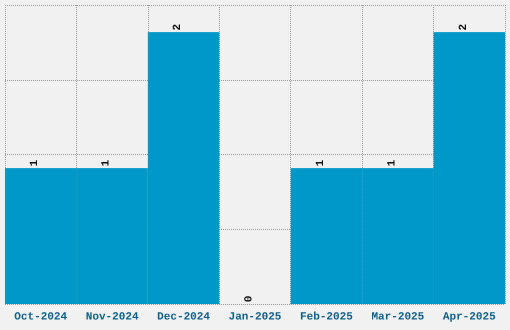 The width and height of the screenshot is (510, 330). Describe the element at coordinates (327, 318) in the screenshot. I see `x-tick-label: Feb-2025` at that location.